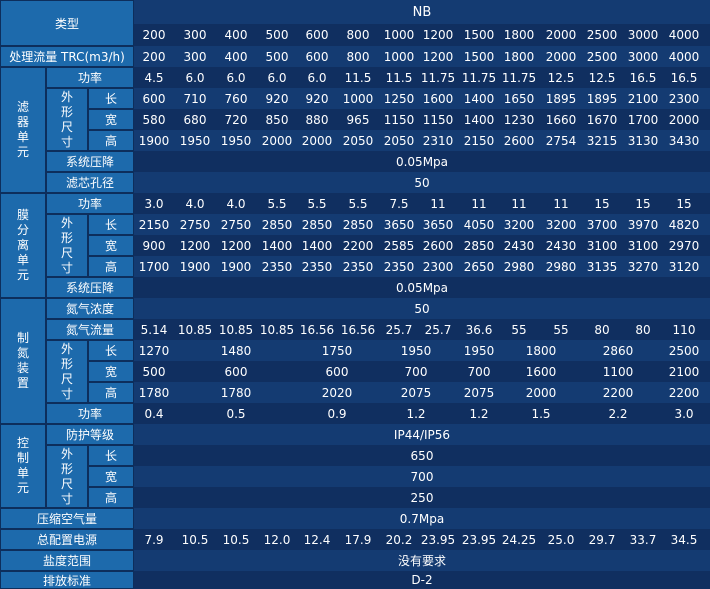 Image resolution: width=710 pixels, height=589 pixels. Describe the element at coordinates (643, 266) in the screenshot. I see `value-cell: 3270` at that location.